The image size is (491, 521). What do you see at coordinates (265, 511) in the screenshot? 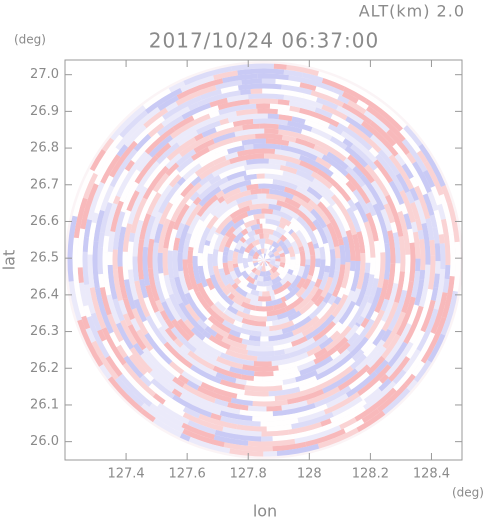
I see `x-axis-label: lon` at bounding box center [265, 511].